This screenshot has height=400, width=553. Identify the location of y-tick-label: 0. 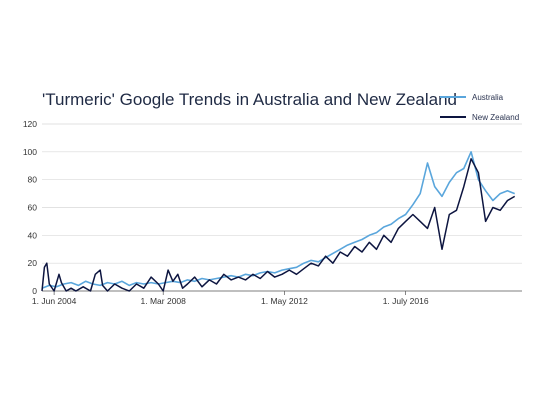
(34, 291).